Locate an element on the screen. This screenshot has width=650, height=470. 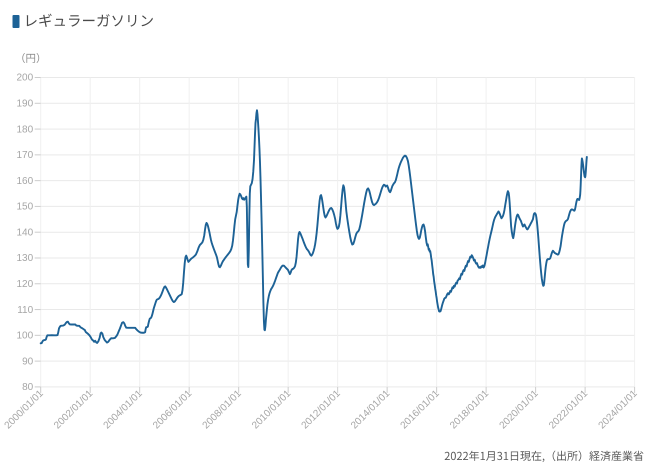
x-tick-label: 2022/01/01 is located at coordinates (568, 409).